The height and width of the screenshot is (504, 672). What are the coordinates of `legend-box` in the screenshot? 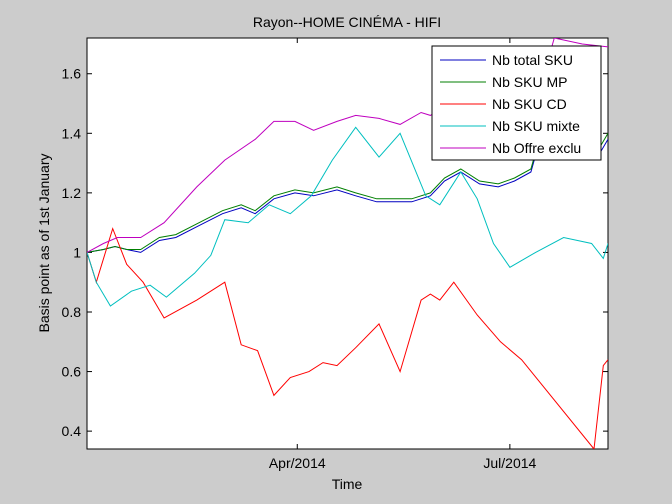 It's located at (516, 103).